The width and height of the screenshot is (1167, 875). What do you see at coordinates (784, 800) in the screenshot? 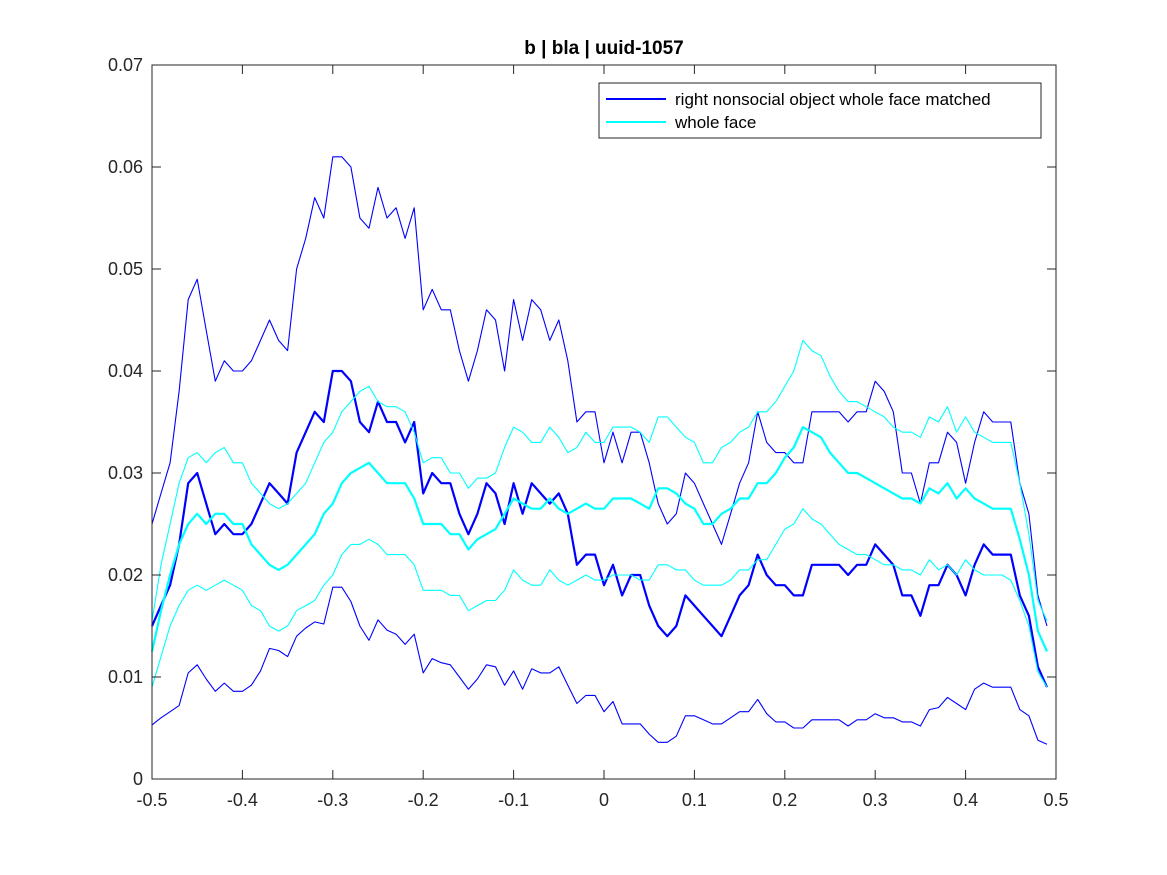
I see `x-tick-label: 0.2` at bounding box center [784, 800].